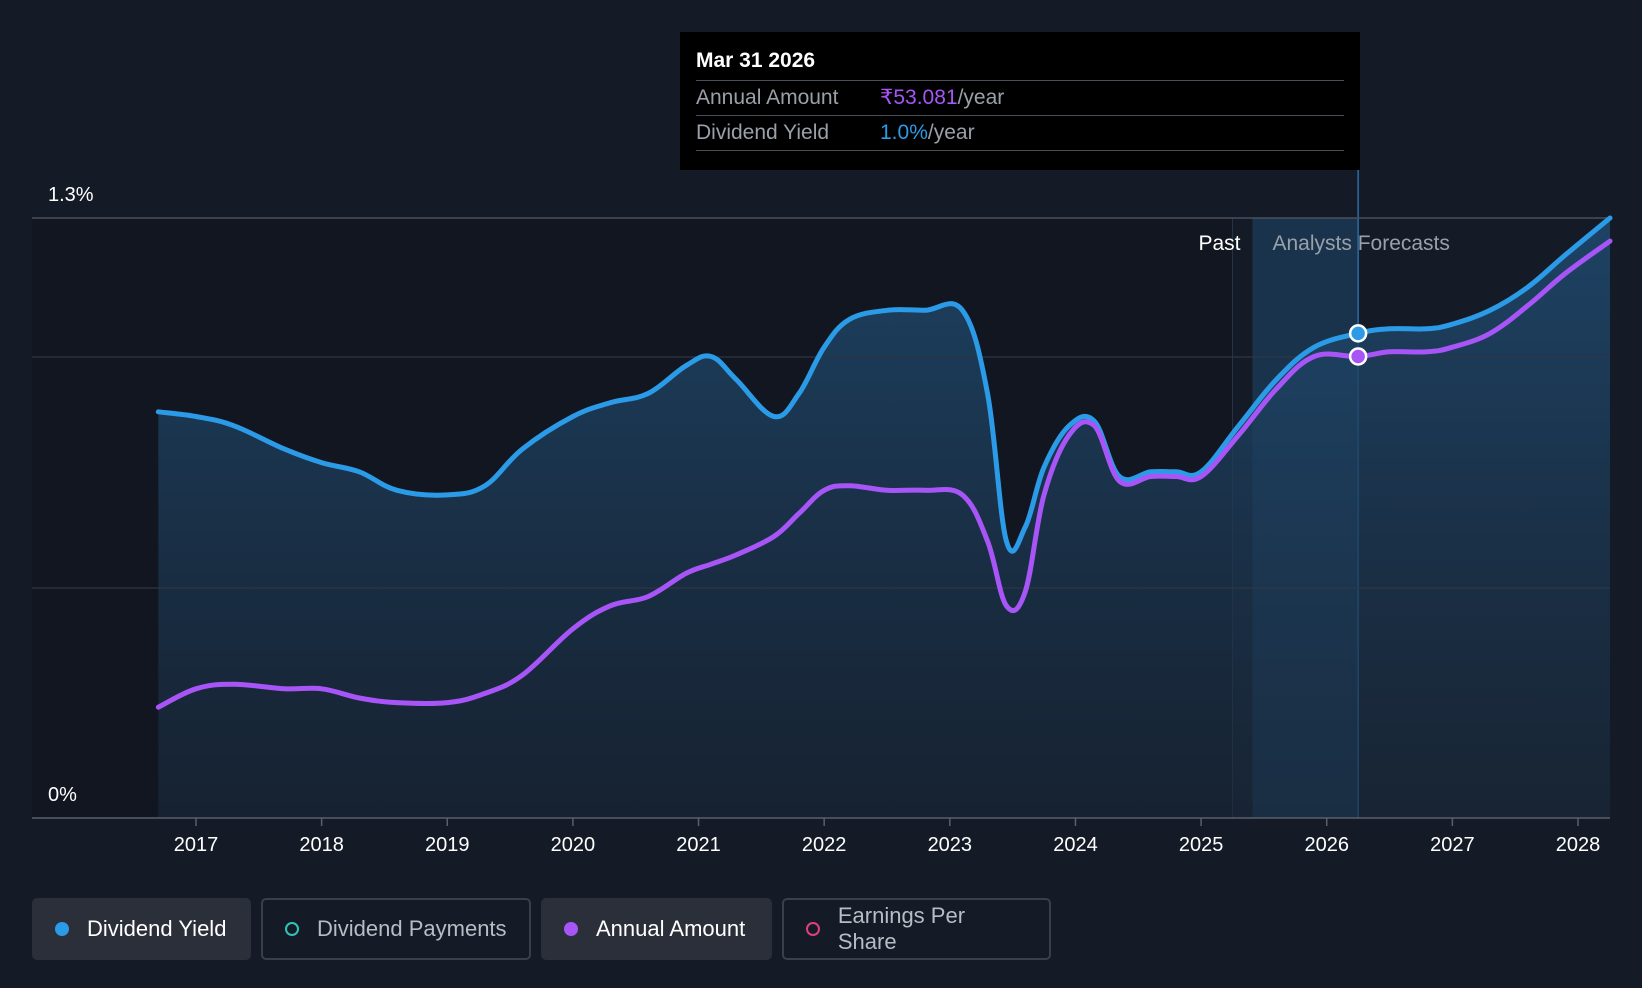 Image resolution: width=1642 pixels, height=988 pixels. What do you see at coordinates (71, 195) in the screenshot?
I see `y-axis-top-label: 1.3%` at bounding box center [71, 195].